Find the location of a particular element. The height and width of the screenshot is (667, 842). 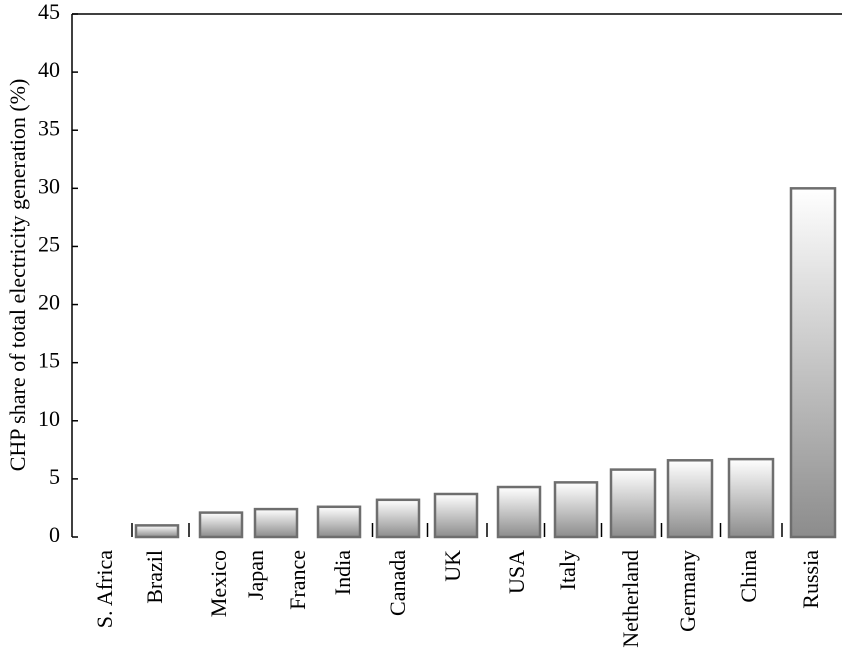

y-tick-label: 15 is located at coordinates (49, 360).